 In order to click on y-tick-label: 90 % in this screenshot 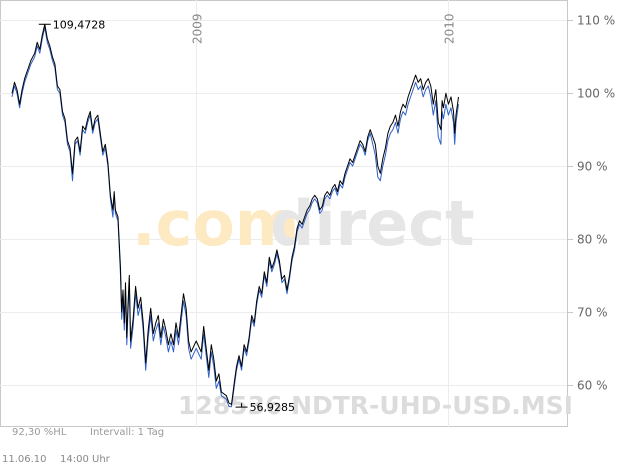, I will do `click(592, 167)`.